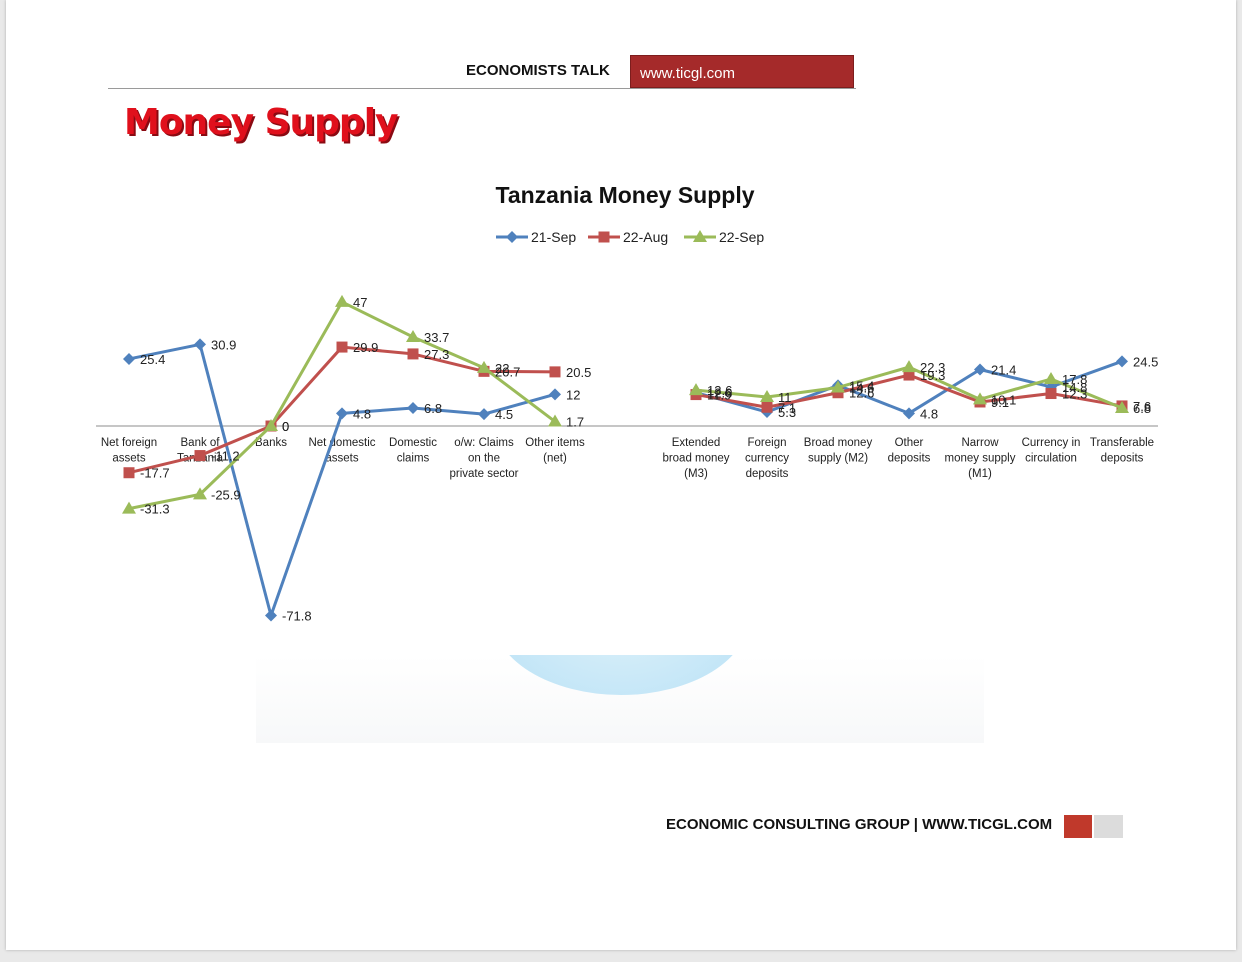 The image size is (1242, 962). What do you see at coordinates (365, 347) in the screenshot?
I see `data-label: 29.9` at bounding box center [365, 347].